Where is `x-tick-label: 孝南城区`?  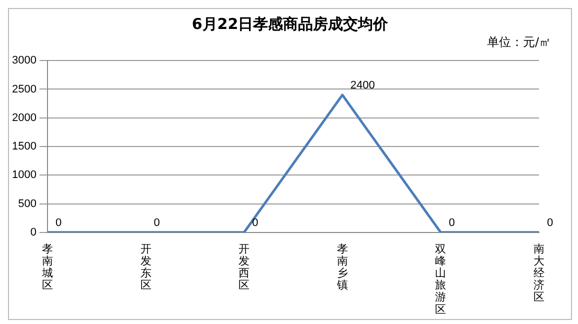 x-tick-label: 孝南城区 is located at coordinates (46, 267).